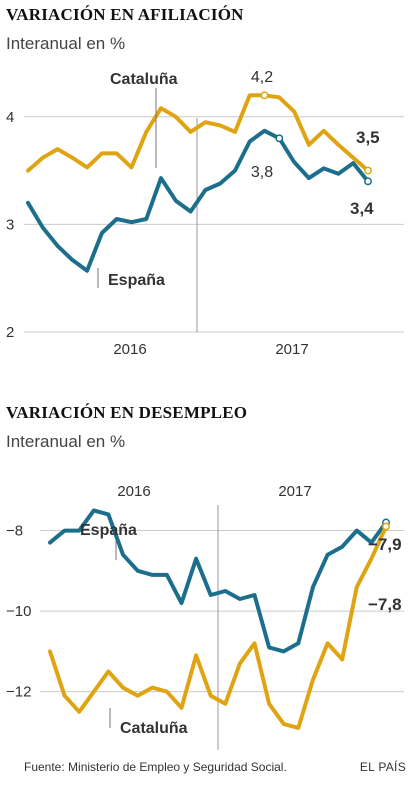  What do you see at coordinates (382, 767) in the screenshot?
I see `brand-label: EL PAÍS` at bounding box center [382, 767].